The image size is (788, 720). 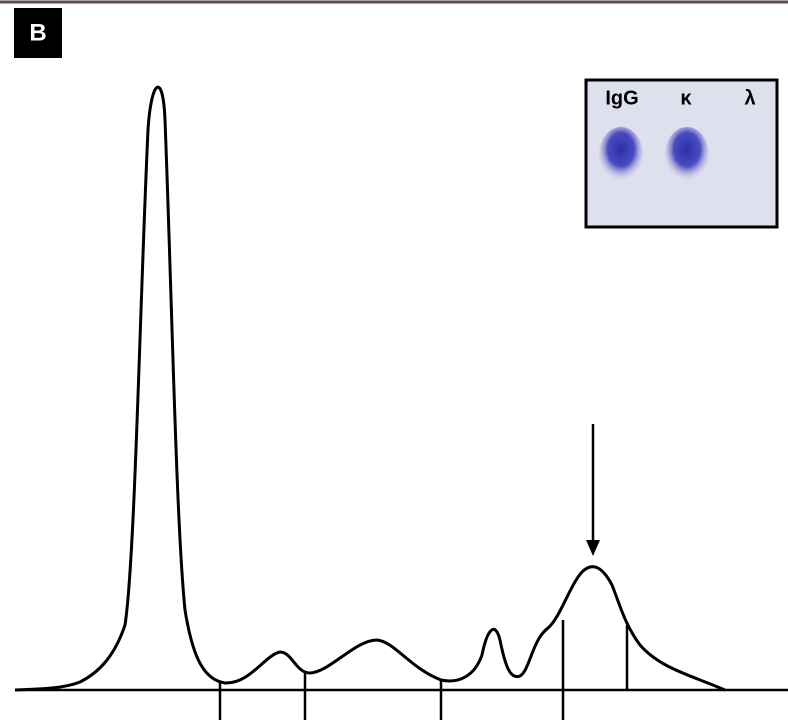 I want to click on lane-label: λ, so click(x=749, y=98).